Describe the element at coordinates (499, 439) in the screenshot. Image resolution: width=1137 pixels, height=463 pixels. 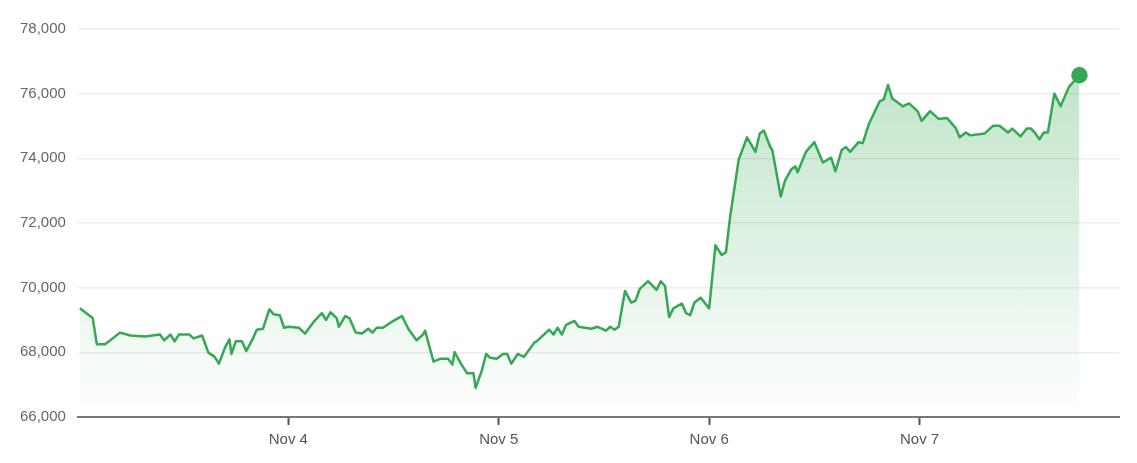
I see `x-tick-label: Nov 5` at that location.